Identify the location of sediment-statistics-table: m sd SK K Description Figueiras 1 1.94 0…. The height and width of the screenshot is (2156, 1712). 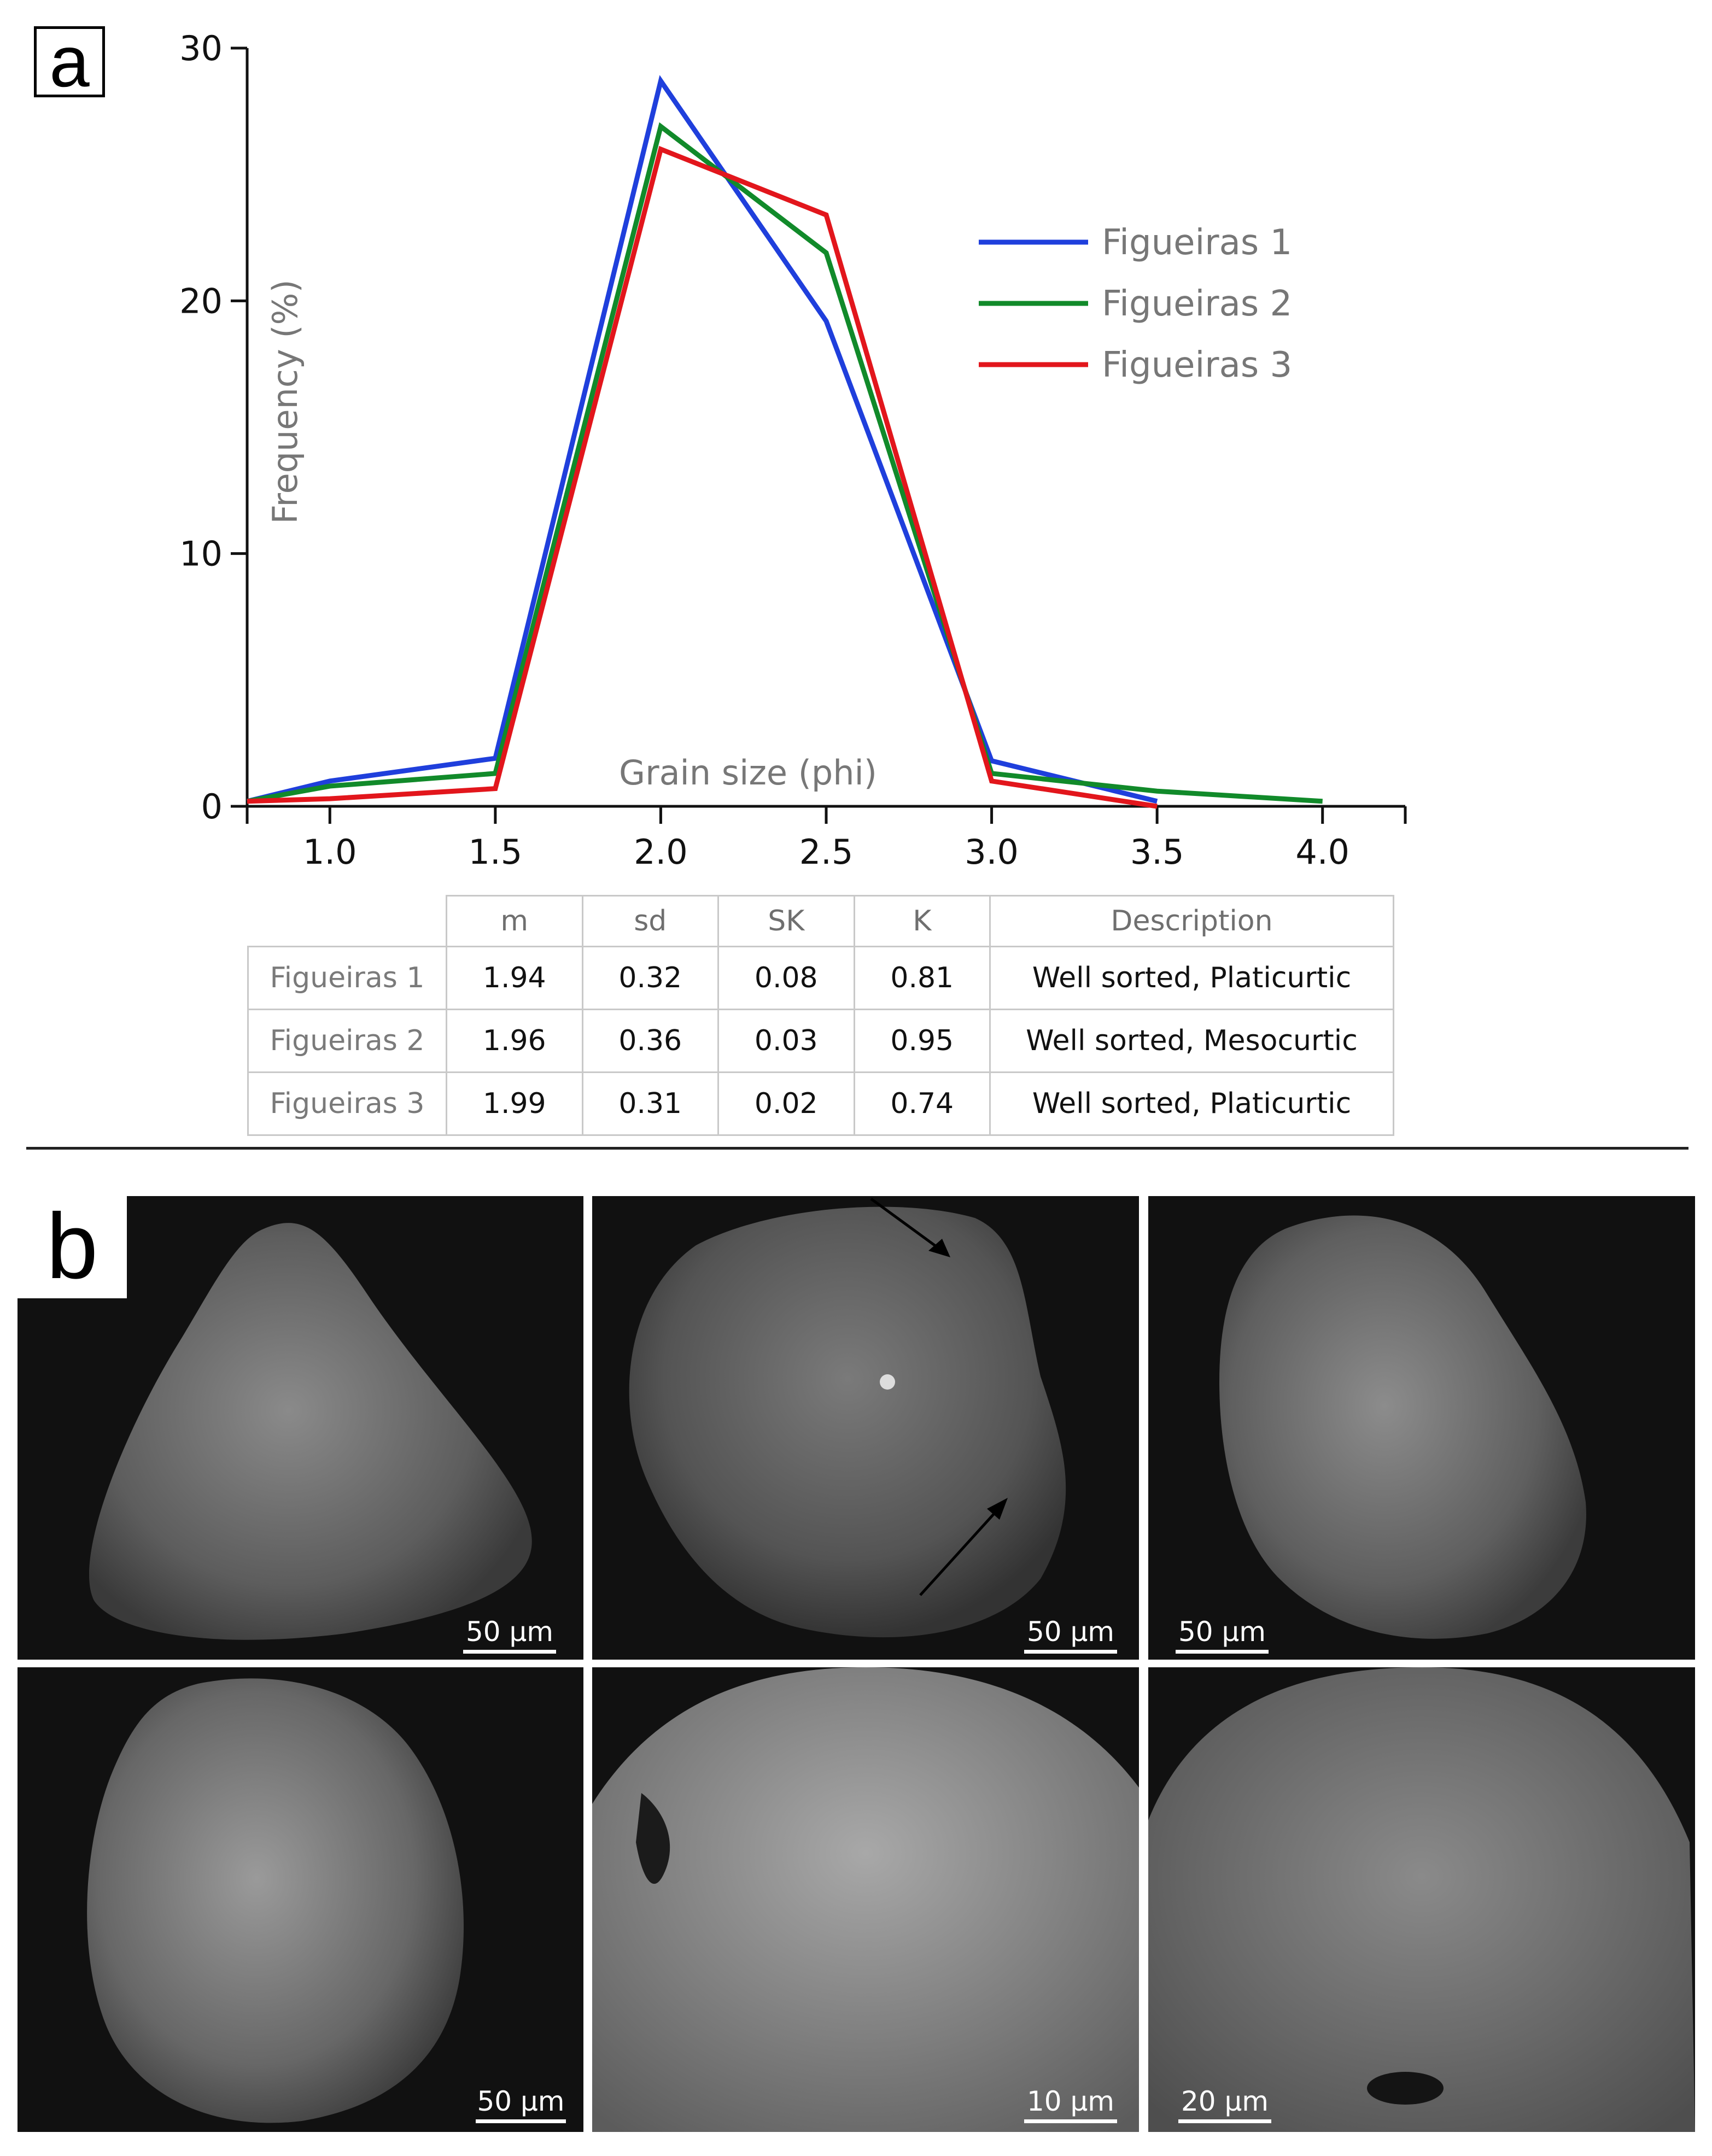
(821, 1015).